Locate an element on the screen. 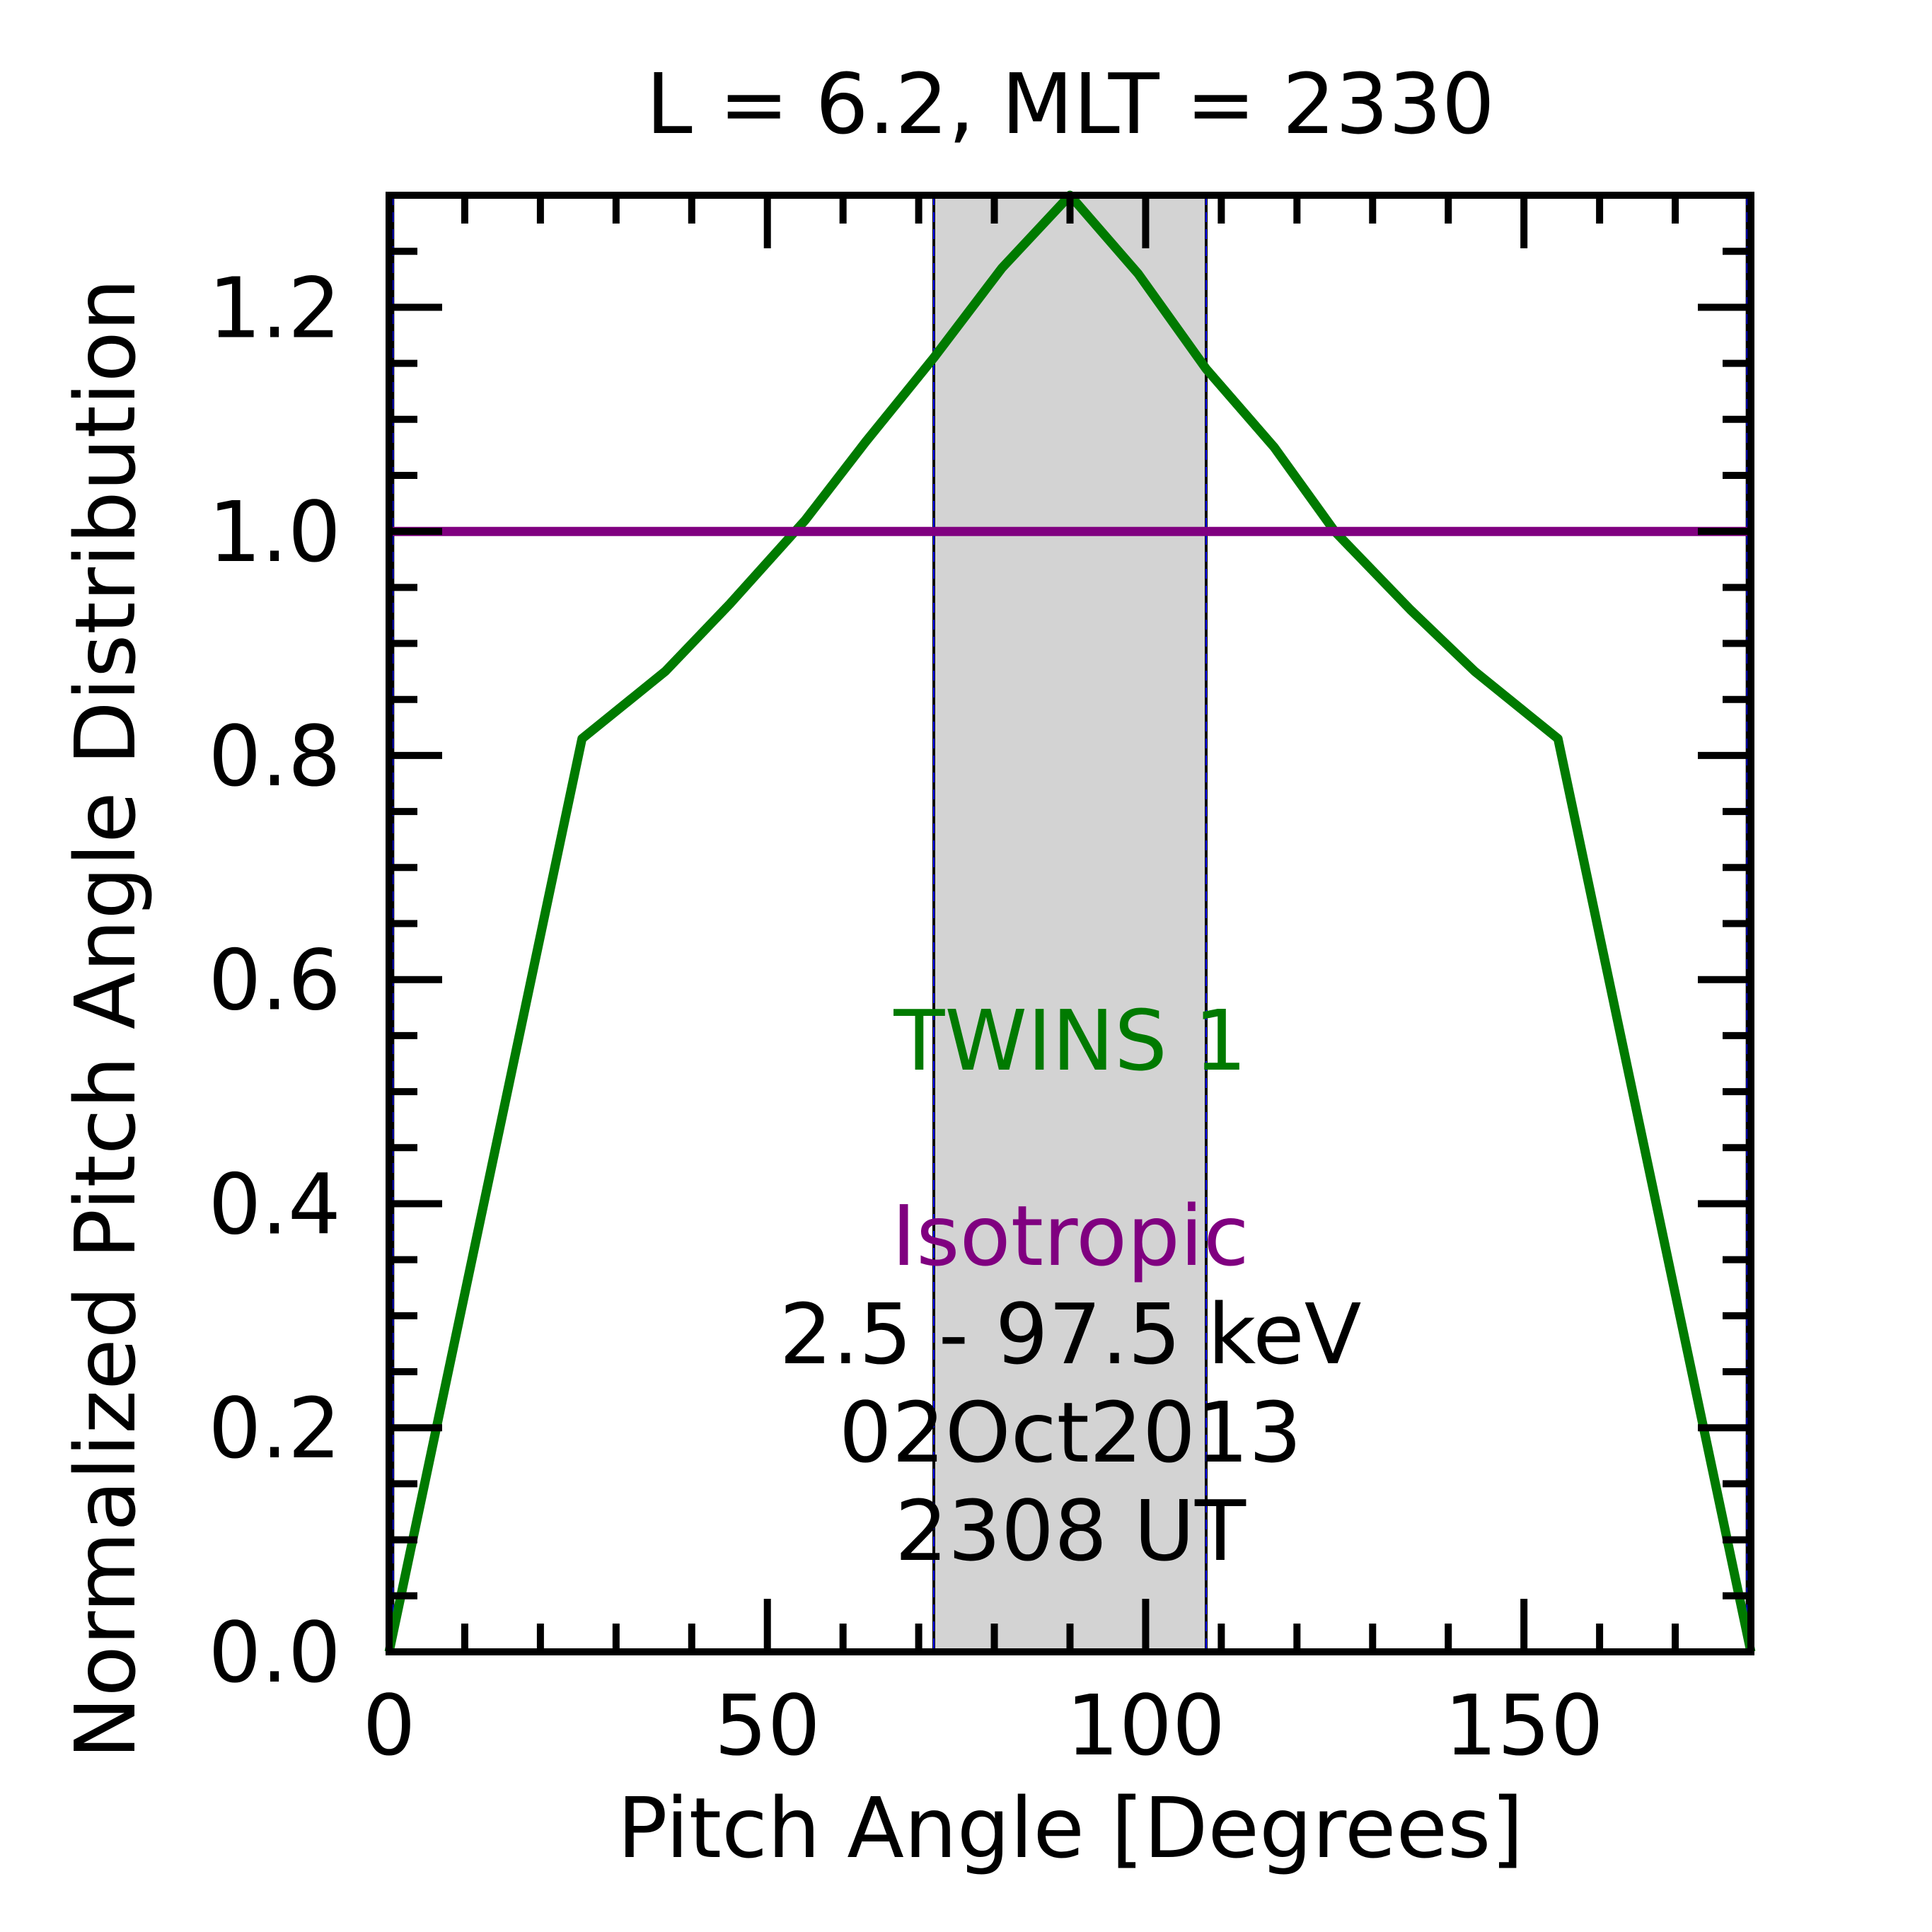  x-axis-label: Pitch Angle [Degrees] is located at coordinates (1070, 1828).